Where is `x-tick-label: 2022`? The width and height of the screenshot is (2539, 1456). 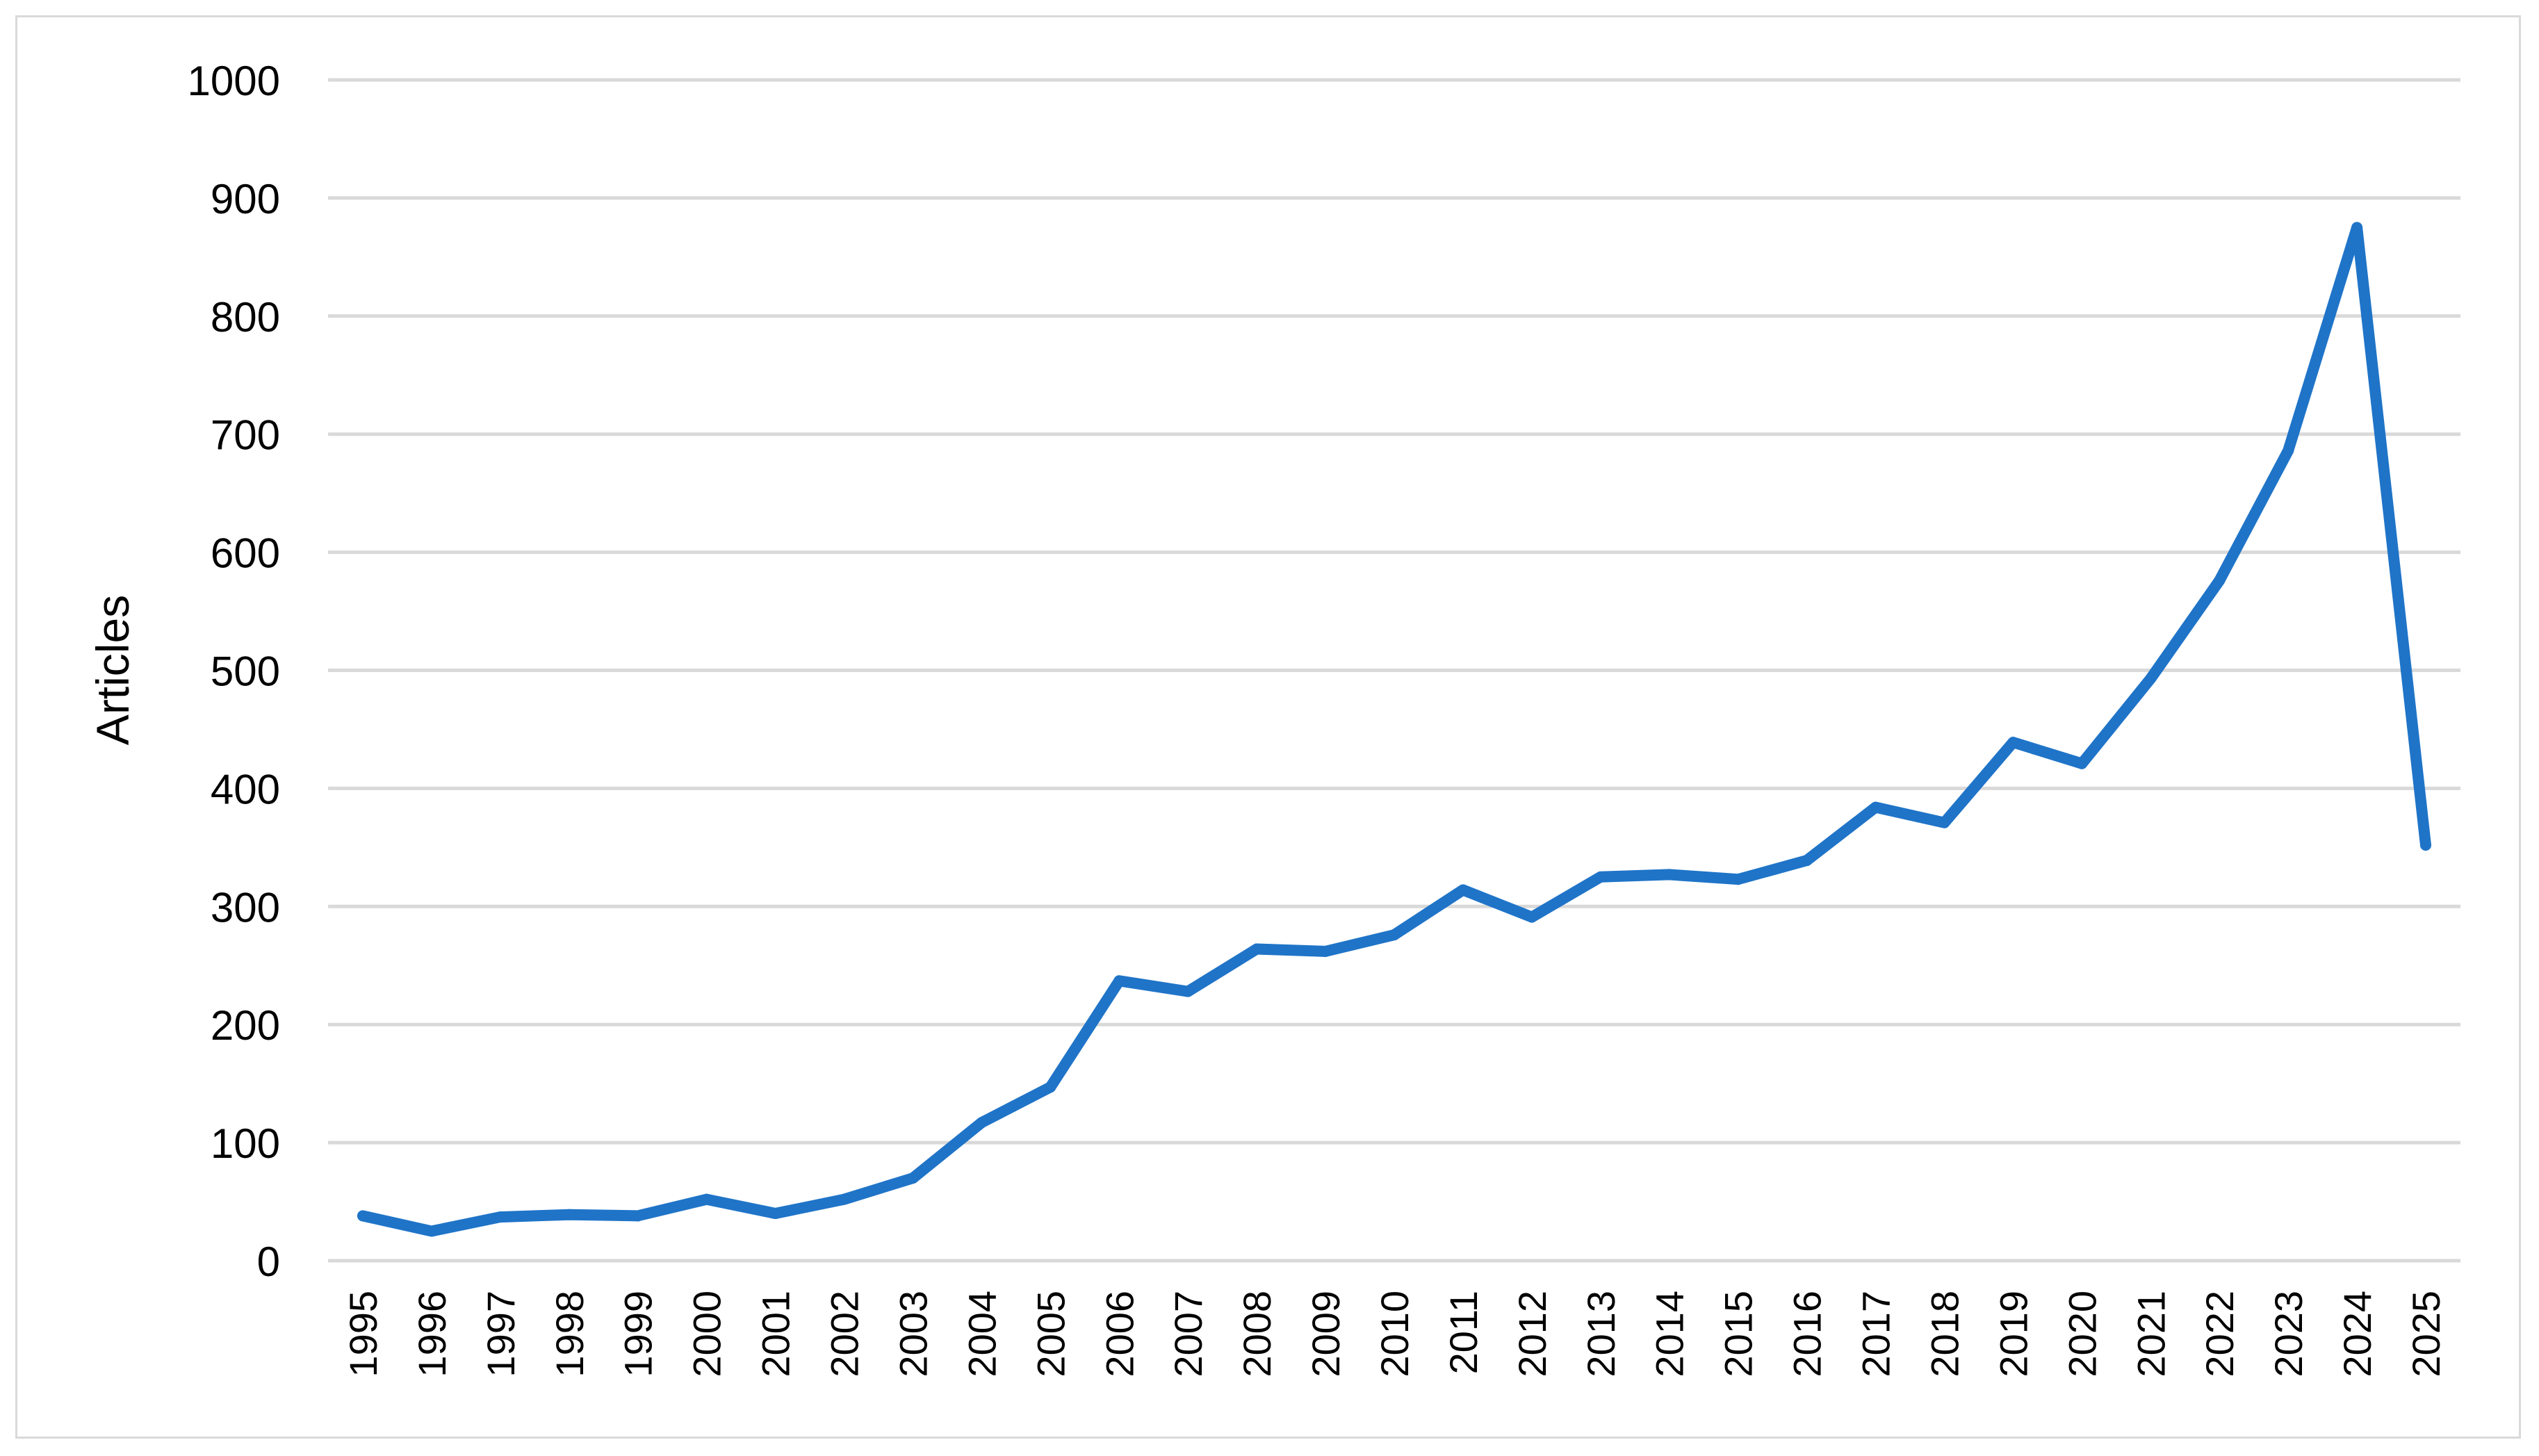
x-tick-label: 2022 is located at coordinates (2220, 1334).